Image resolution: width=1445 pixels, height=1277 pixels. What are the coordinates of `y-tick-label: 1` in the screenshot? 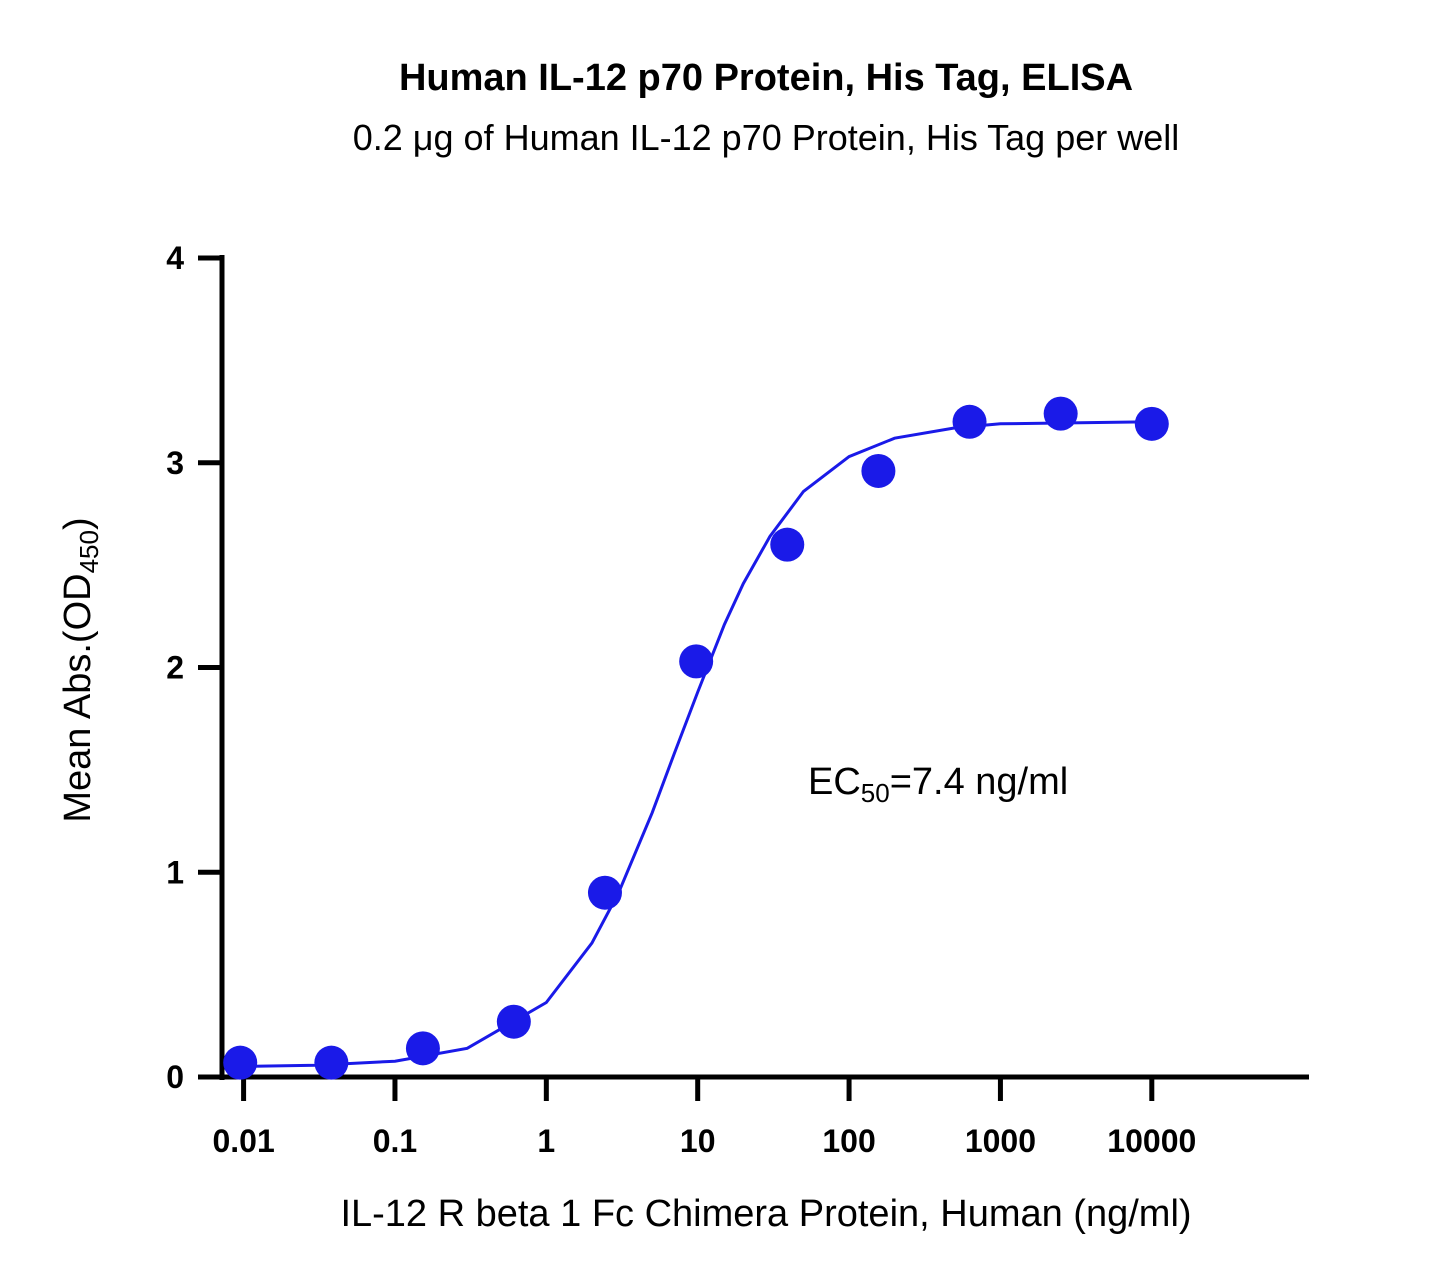 It's located at (175, 872).